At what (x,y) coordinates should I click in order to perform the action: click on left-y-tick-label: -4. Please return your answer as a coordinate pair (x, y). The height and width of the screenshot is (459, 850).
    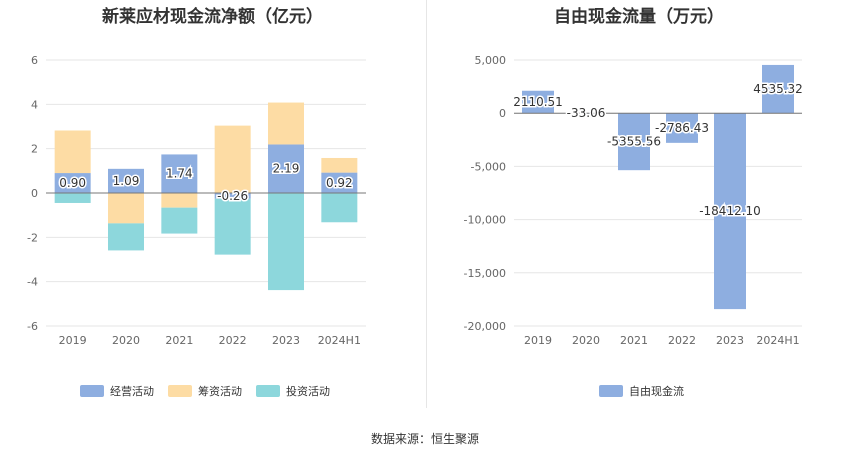
    Looking at the image, I should click on (32, 282).